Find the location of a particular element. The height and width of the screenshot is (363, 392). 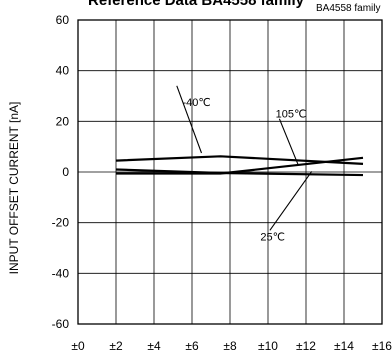

series-annotation: -40℃ is located at coordinates (197, 103).